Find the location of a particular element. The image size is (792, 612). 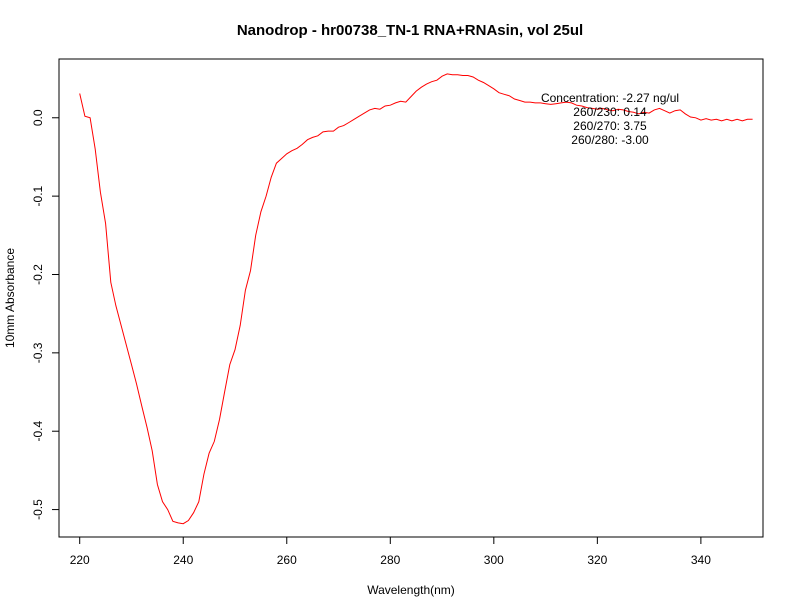

y-axis-label: 10mm Absorbance is located at coordinates (10, 298).